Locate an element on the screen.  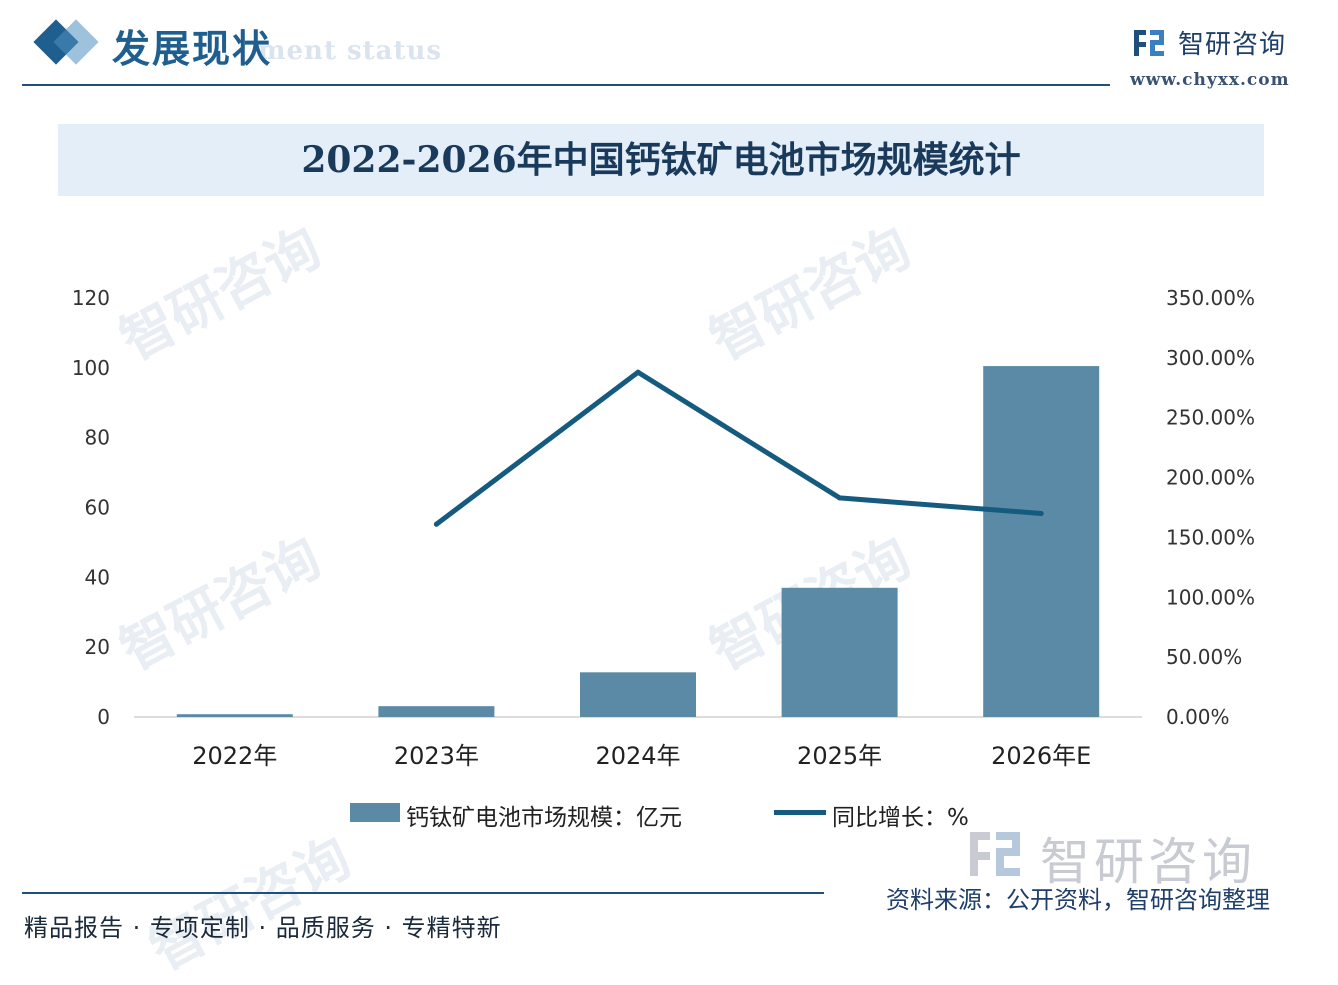
header-subtitle: ment status is located at coordinates (350, 51).